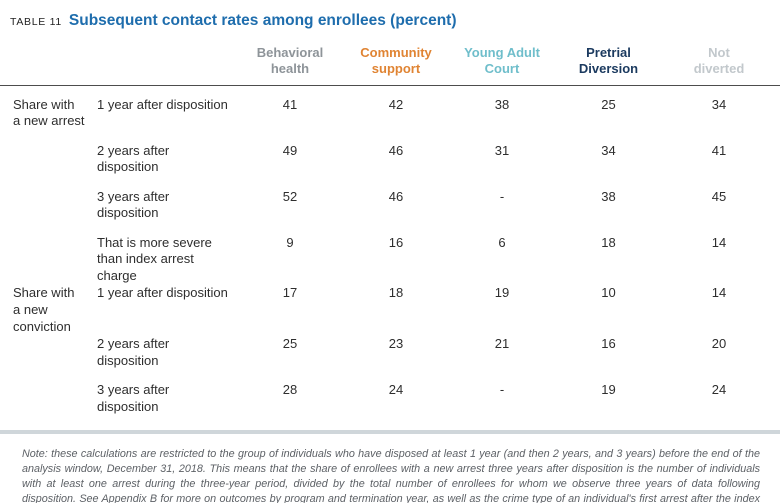 This screenshot has width=780, height=503. Describe the element at coordinates (290, 150) in the screenshot. I see `cell-value: 49` at that location.